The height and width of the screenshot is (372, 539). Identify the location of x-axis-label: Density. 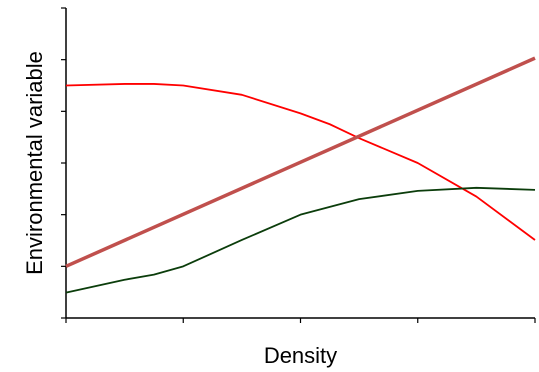
(300, 355).